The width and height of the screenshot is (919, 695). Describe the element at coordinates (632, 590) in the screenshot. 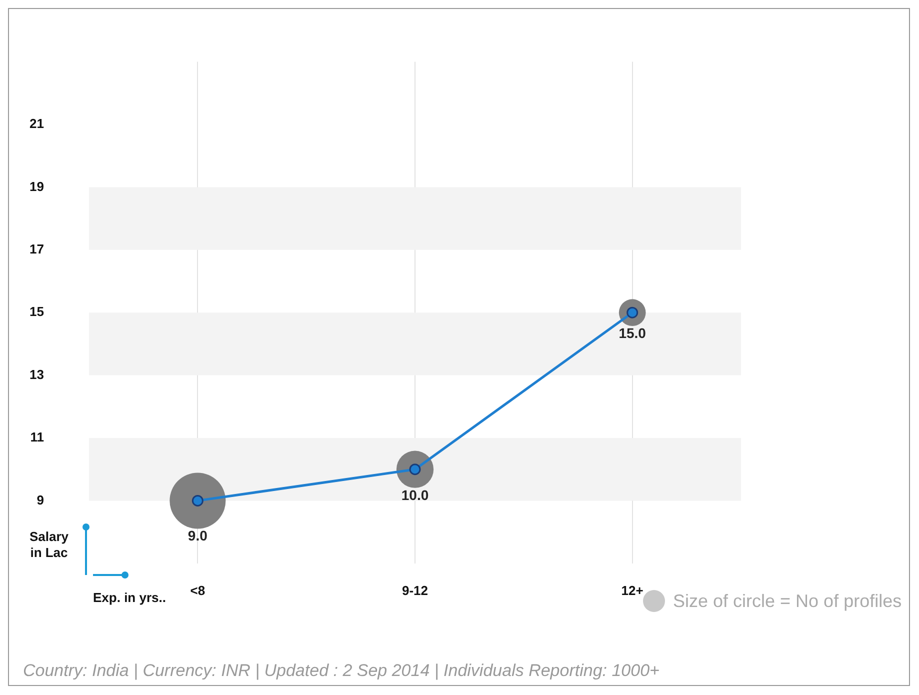

I see `x-tick-label: 12+` at that location.